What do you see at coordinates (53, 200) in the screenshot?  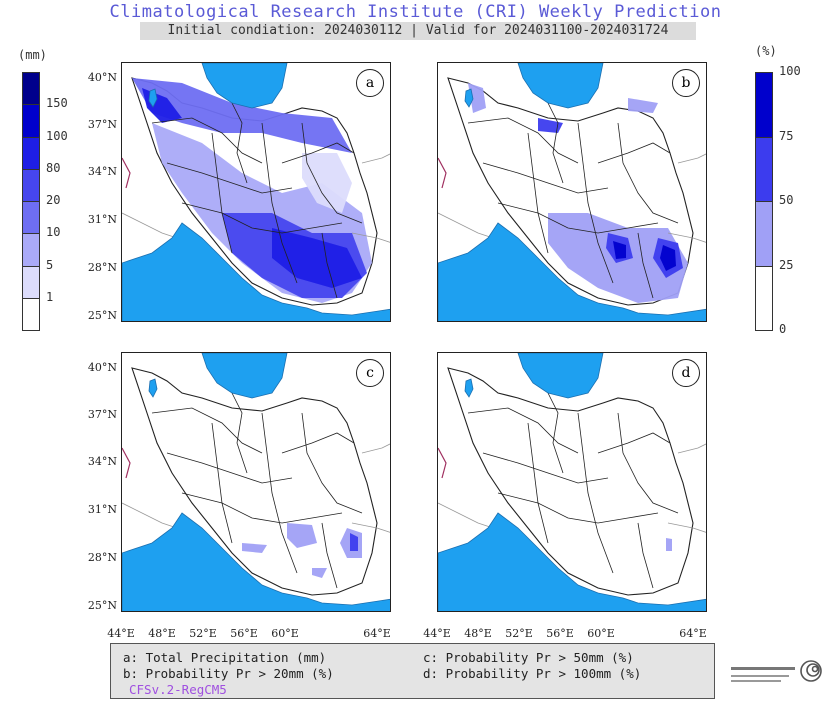 I see `left-colorbar-tick-label: 20` at bounding box center [53, 200].